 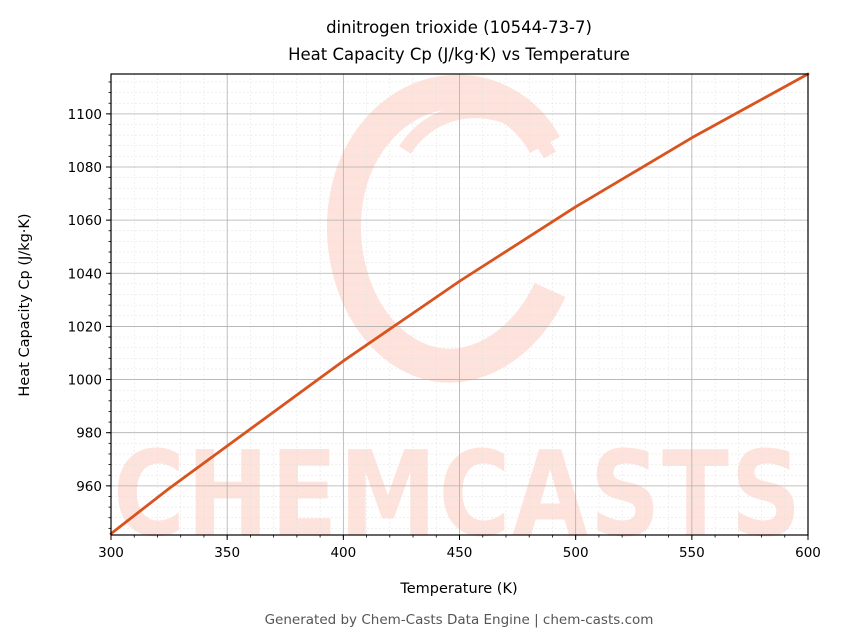 What do you see at coordinates (85, 381) in the screenshot?
I see `y-tick-label: 1000` at bounding box center [85, 381].